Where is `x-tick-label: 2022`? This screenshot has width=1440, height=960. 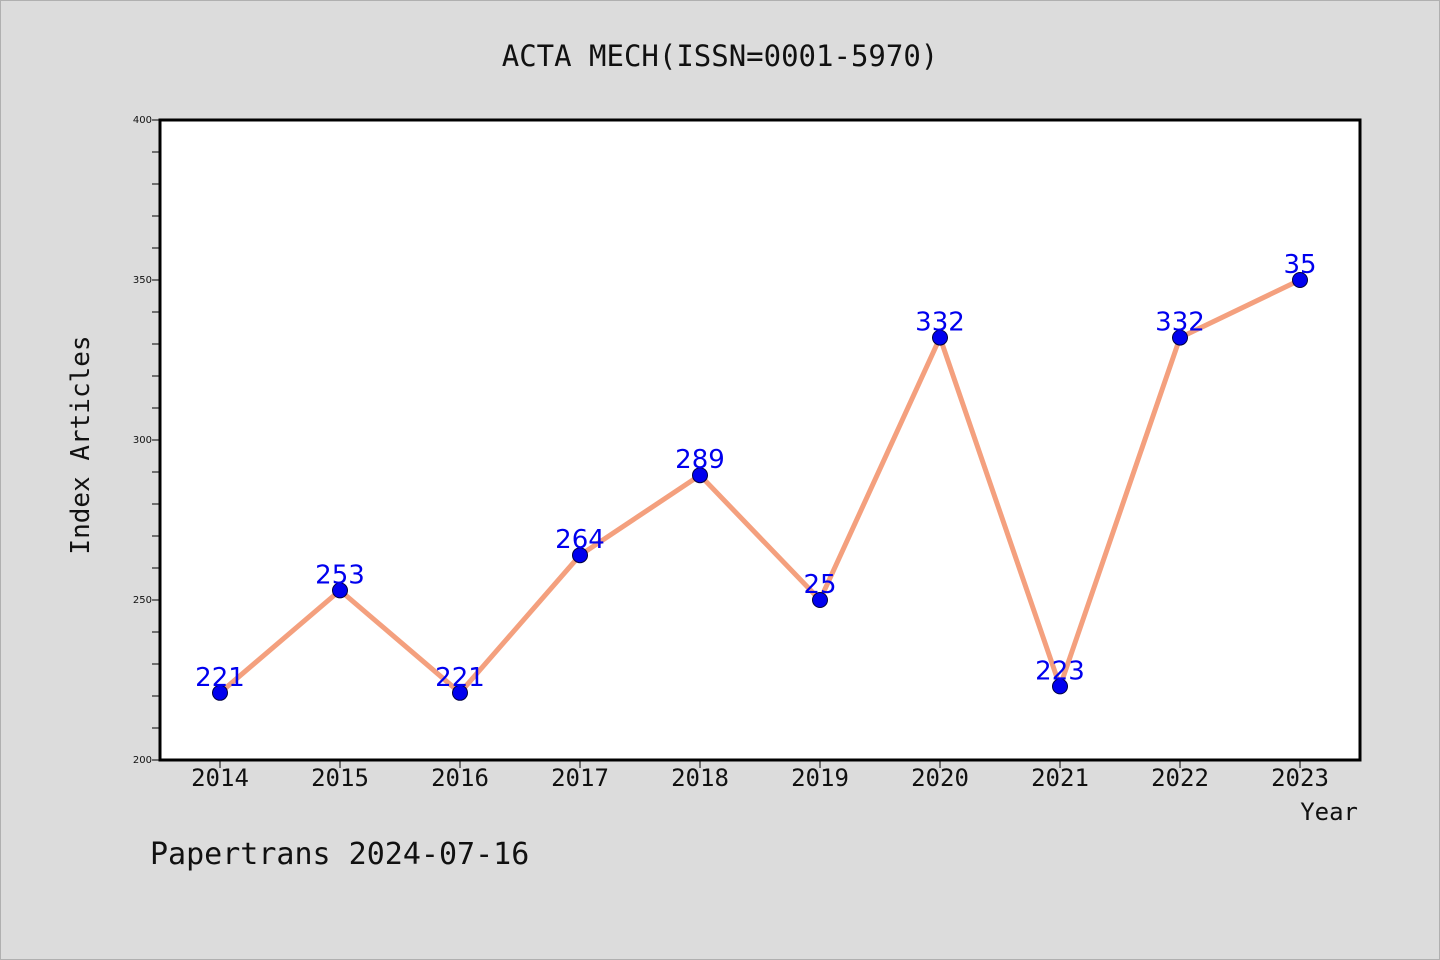
x-tick-label: 2022 is located at coordinates (1180, 778).